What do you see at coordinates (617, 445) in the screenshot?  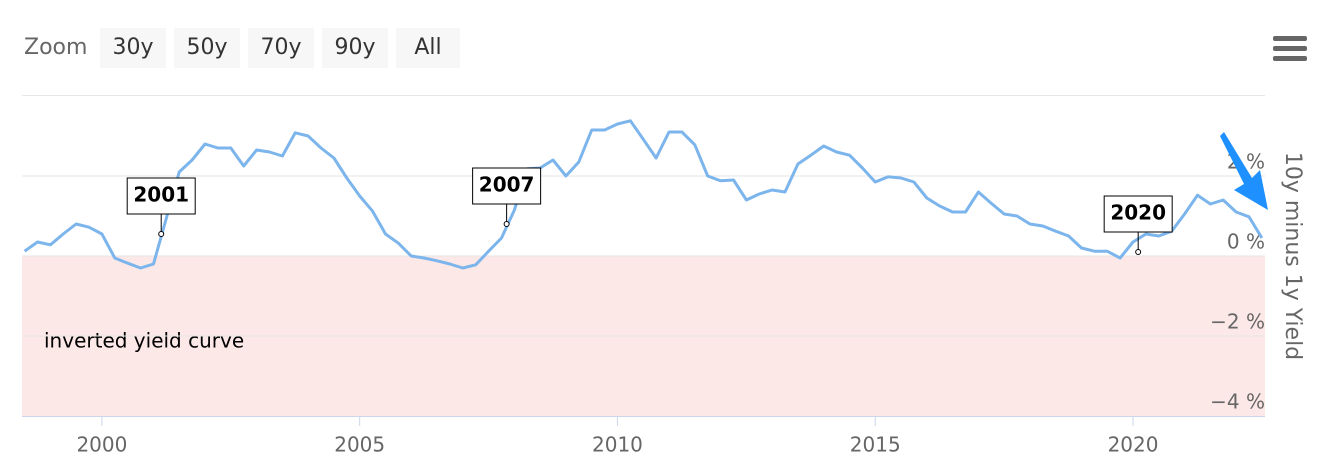 I see `x-tick-label: 2010` at bounding box center [617, 445].